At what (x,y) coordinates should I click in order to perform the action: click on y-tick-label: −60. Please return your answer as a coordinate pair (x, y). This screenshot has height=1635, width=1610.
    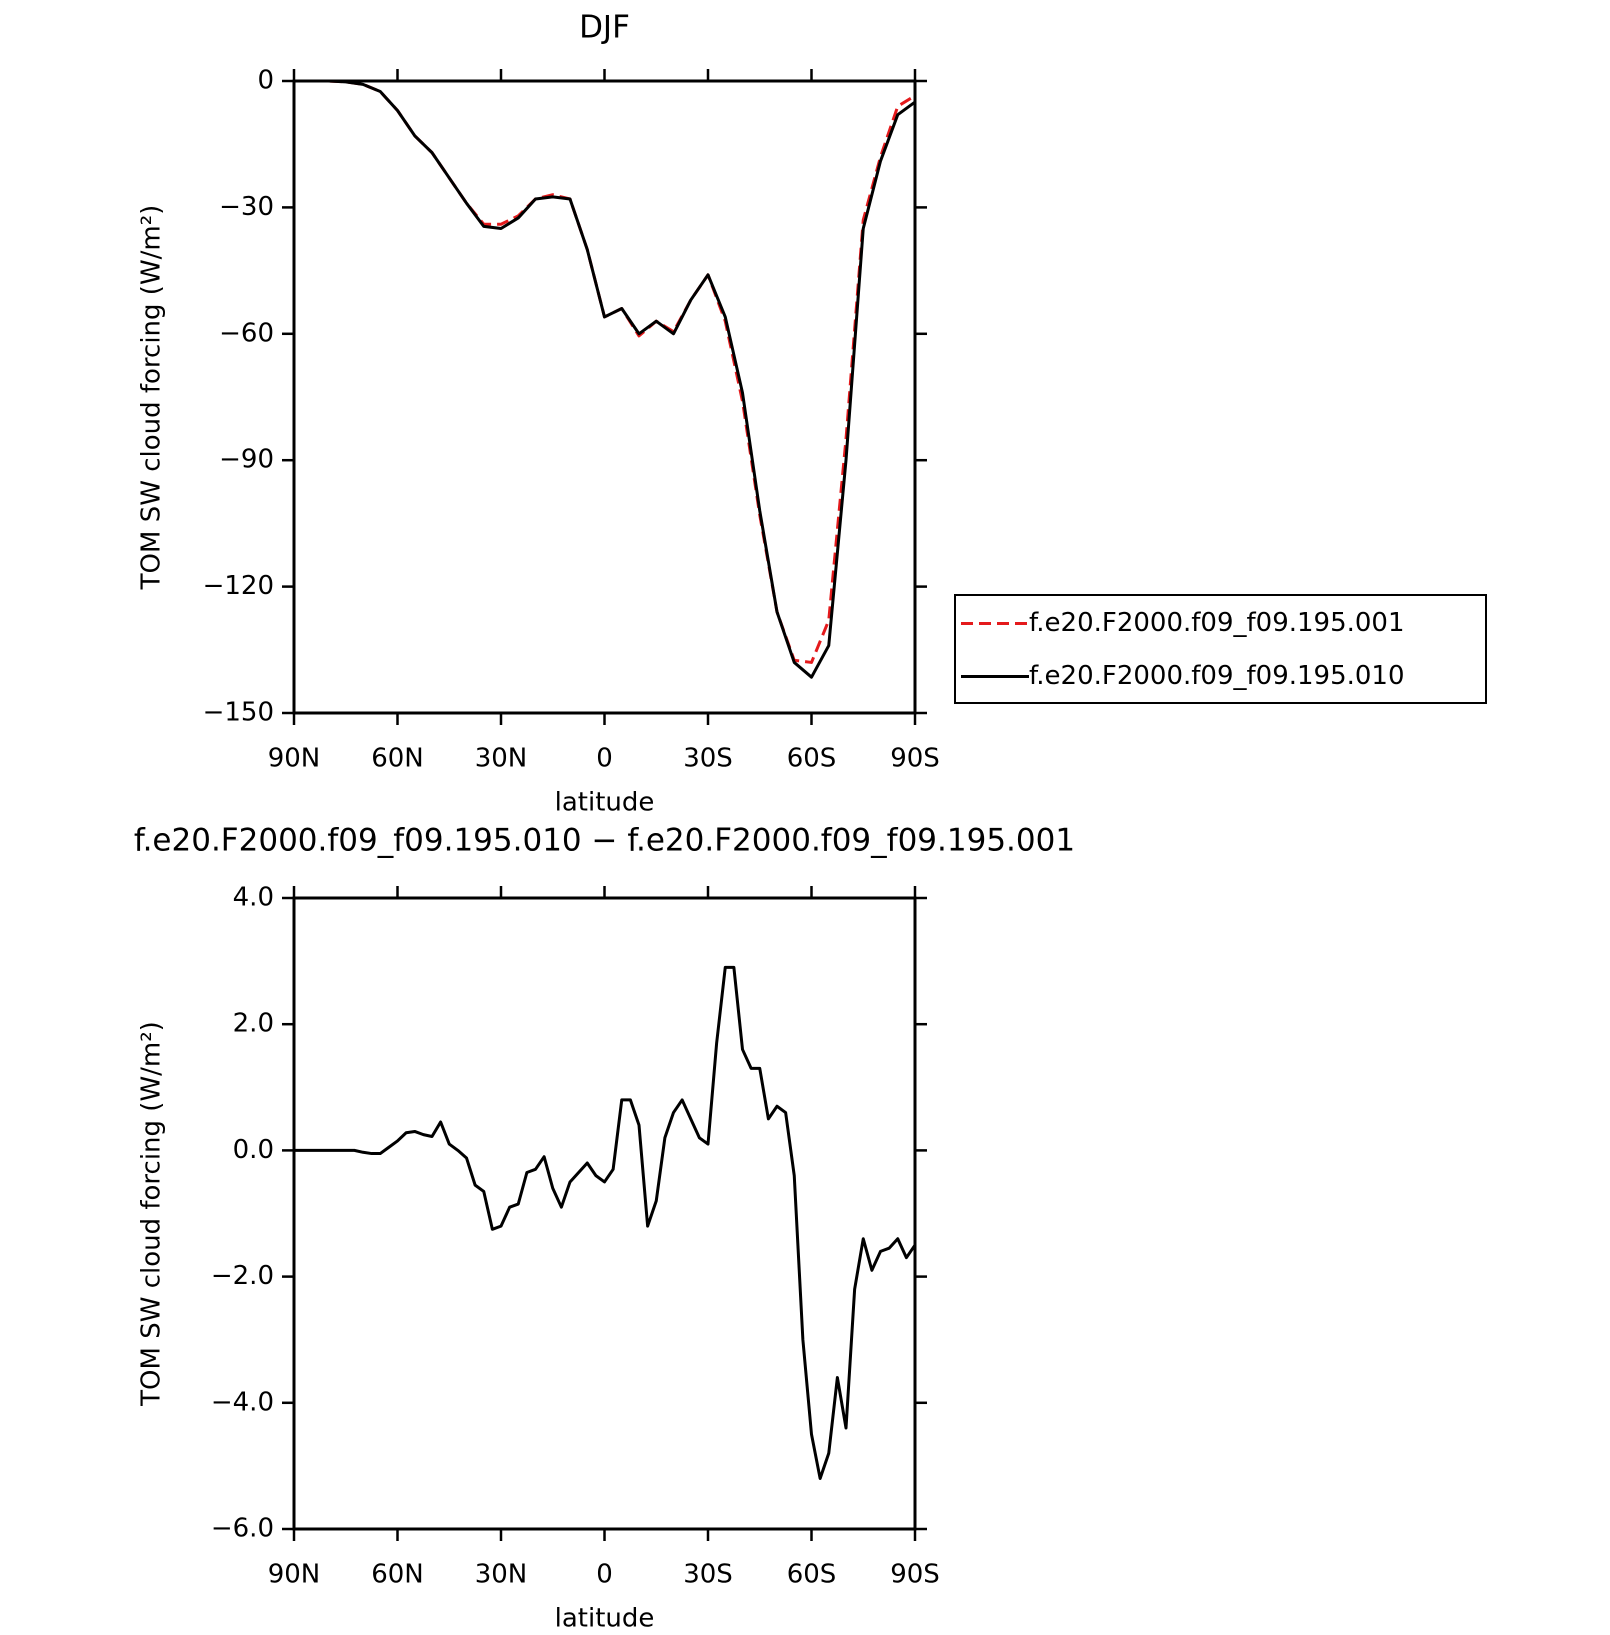
    Looking at the image, I should click on (246, 333).